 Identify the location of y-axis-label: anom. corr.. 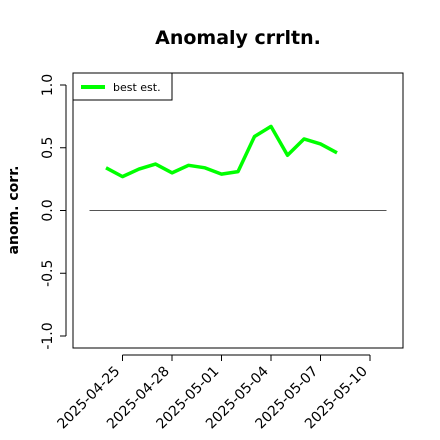
(14, 210).